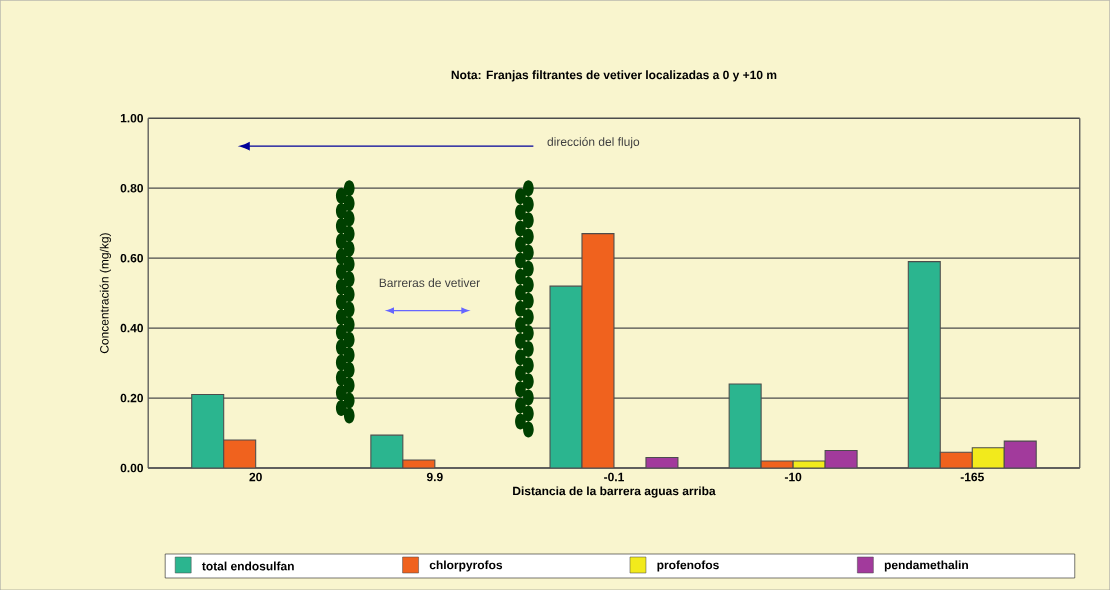 The image size is (1110, 590). What do you see at coordinates (132, 258) in the screenshot?
I see `y-tick-label: 0.60` at bounding box center [132, 258].